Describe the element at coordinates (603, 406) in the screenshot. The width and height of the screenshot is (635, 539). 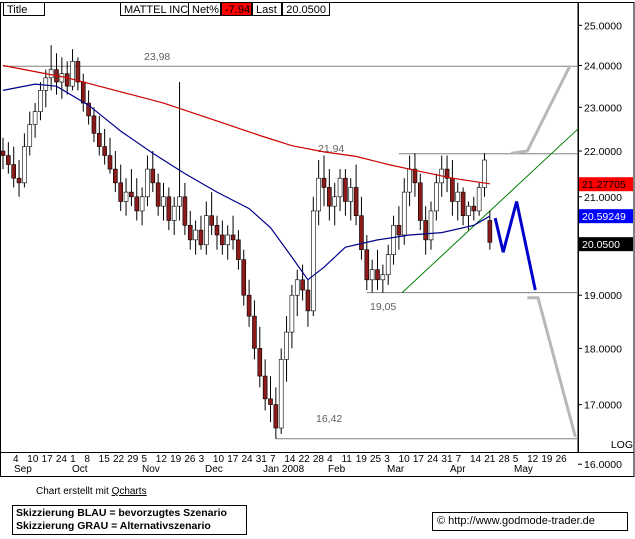
I see `y-tick-label: 17.0000` at that location.